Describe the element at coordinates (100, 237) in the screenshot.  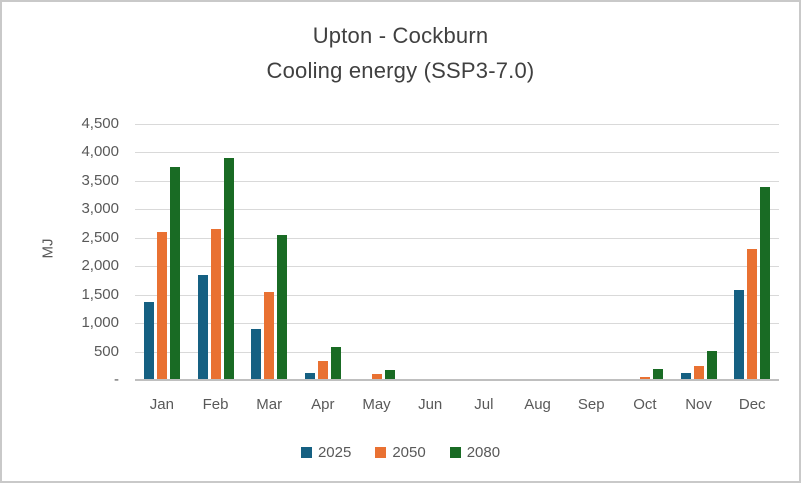
I see `y-axis-tick-label: 2,500` at that location.